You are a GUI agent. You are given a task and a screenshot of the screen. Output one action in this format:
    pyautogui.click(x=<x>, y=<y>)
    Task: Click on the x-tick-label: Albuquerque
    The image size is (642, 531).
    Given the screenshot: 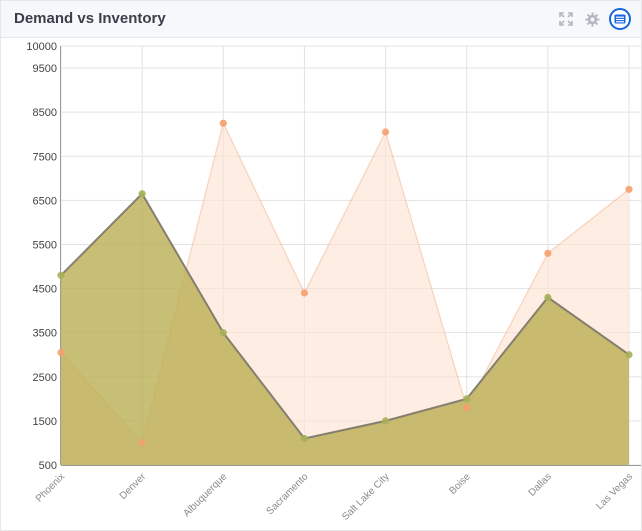 What is the action you would take?
    pyautogui.click(x=206, y=495)
    